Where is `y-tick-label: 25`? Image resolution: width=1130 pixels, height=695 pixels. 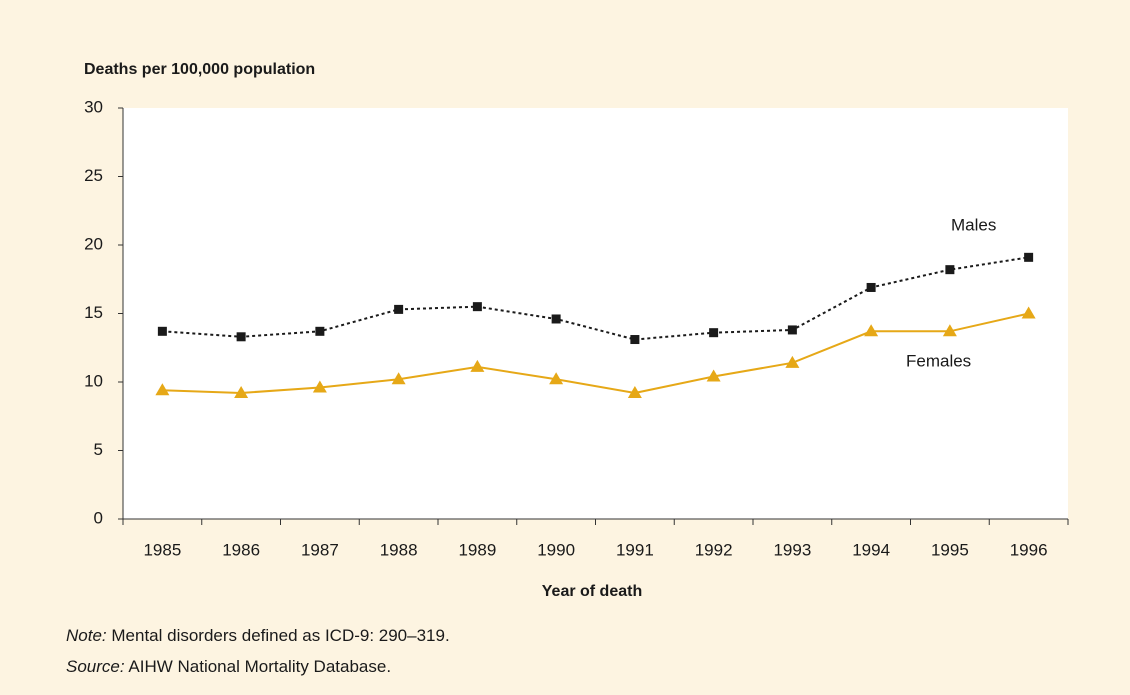
y-tick-label: 25 is located at coordinates (93, 175).